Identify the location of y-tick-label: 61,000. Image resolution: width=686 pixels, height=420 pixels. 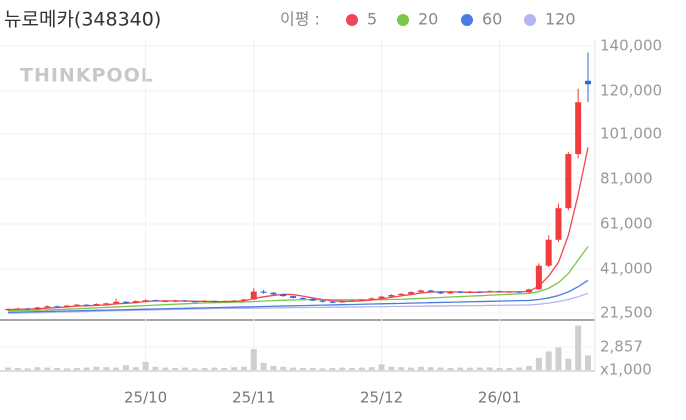
(626, 223).